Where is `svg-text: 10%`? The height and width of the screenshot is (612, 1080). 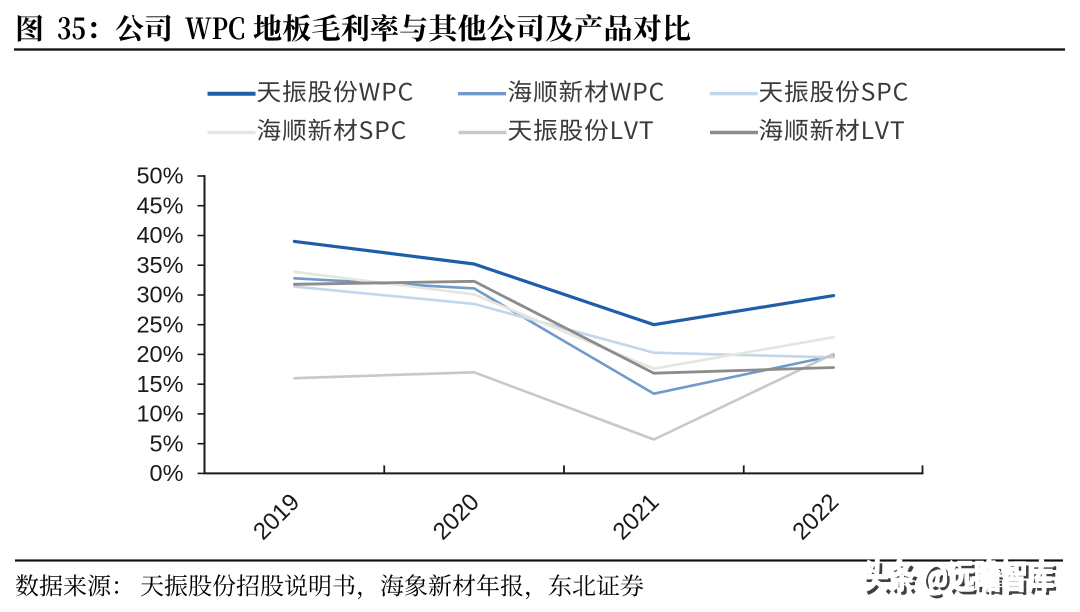
svg-text: 10% is located at coordinates (159, 414).